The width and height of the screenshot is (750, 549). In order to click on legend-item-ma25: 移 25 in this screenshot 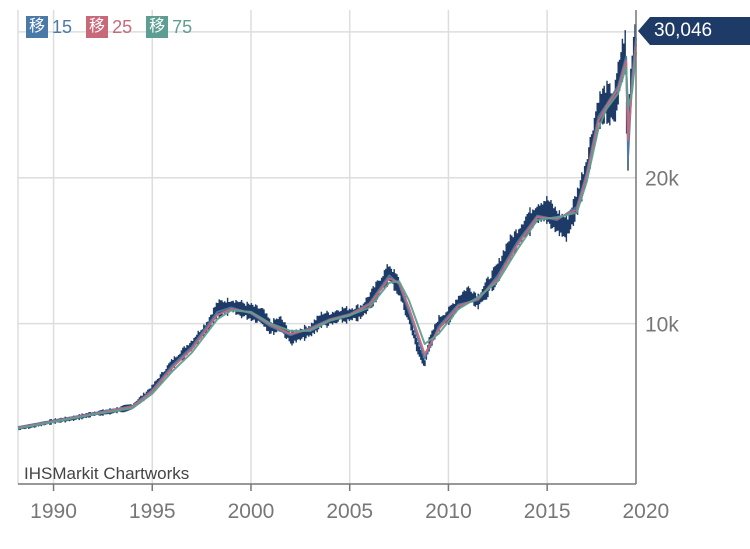, I will do `click(109, 27)`.